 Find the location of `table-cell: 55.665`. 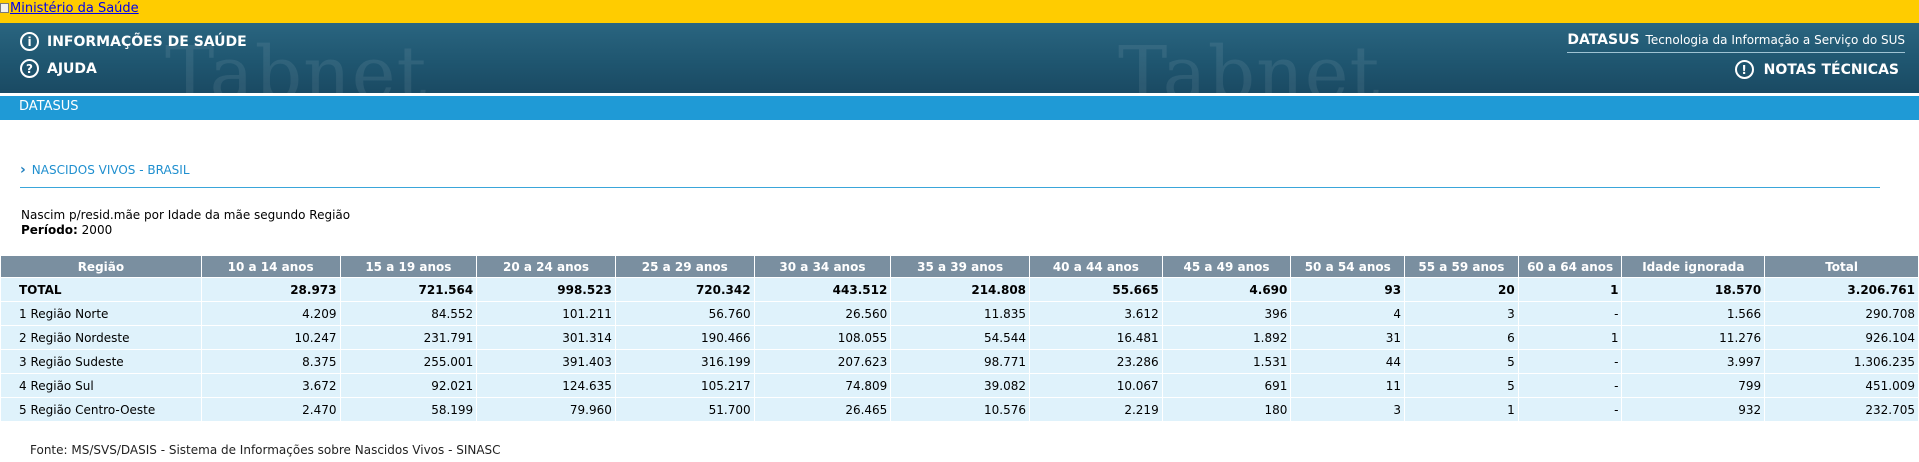

table-cell: 55.665 is located at coordinates (1096, 289).